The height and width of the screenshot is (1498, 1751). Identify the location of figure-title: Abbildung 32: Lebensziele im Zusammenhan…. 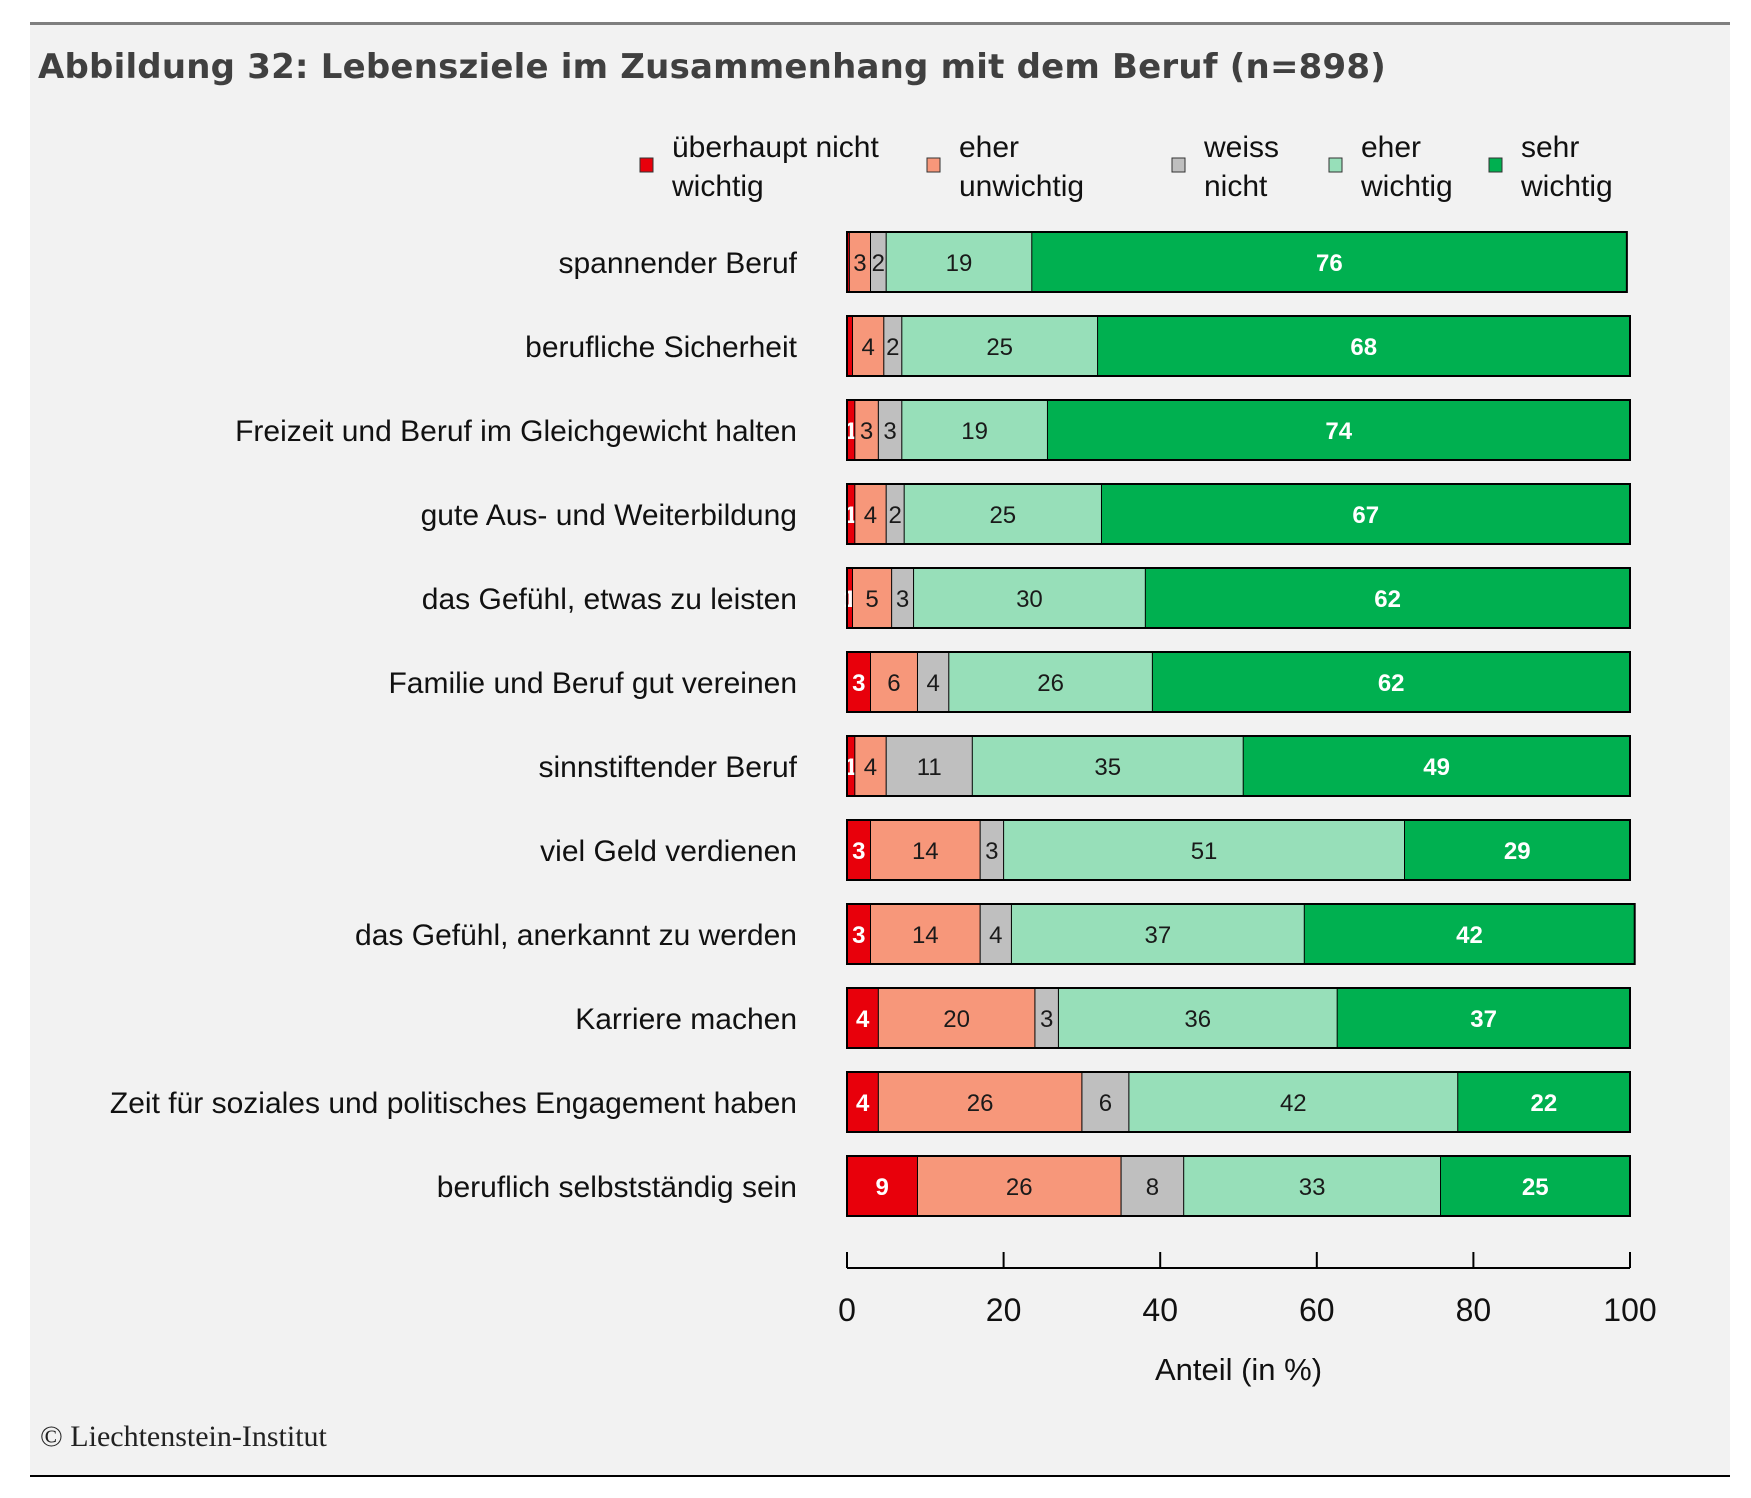
(712, 67).